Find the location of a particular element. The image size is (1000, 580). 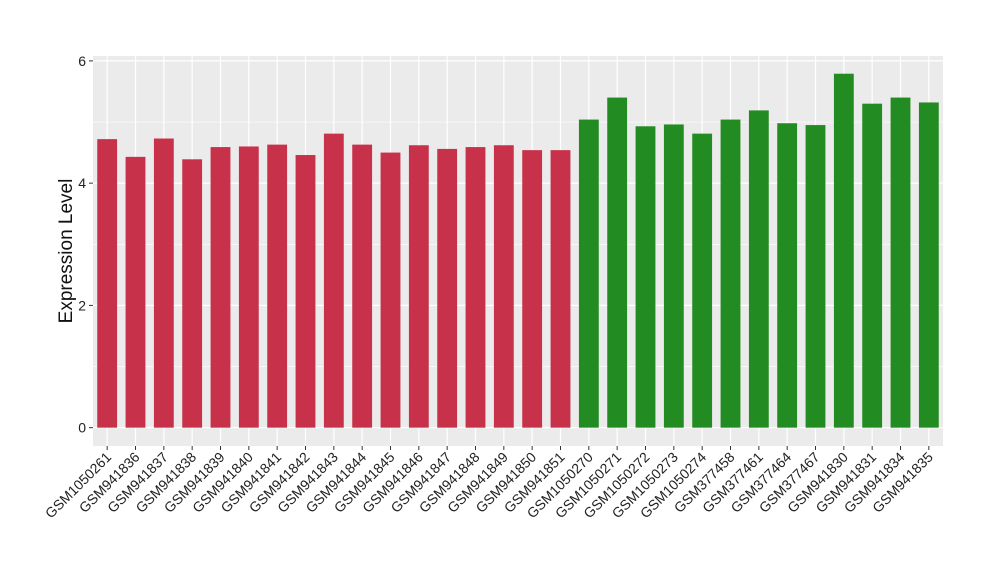

y-tick-label: 4 is located at coordinates (82, 183).